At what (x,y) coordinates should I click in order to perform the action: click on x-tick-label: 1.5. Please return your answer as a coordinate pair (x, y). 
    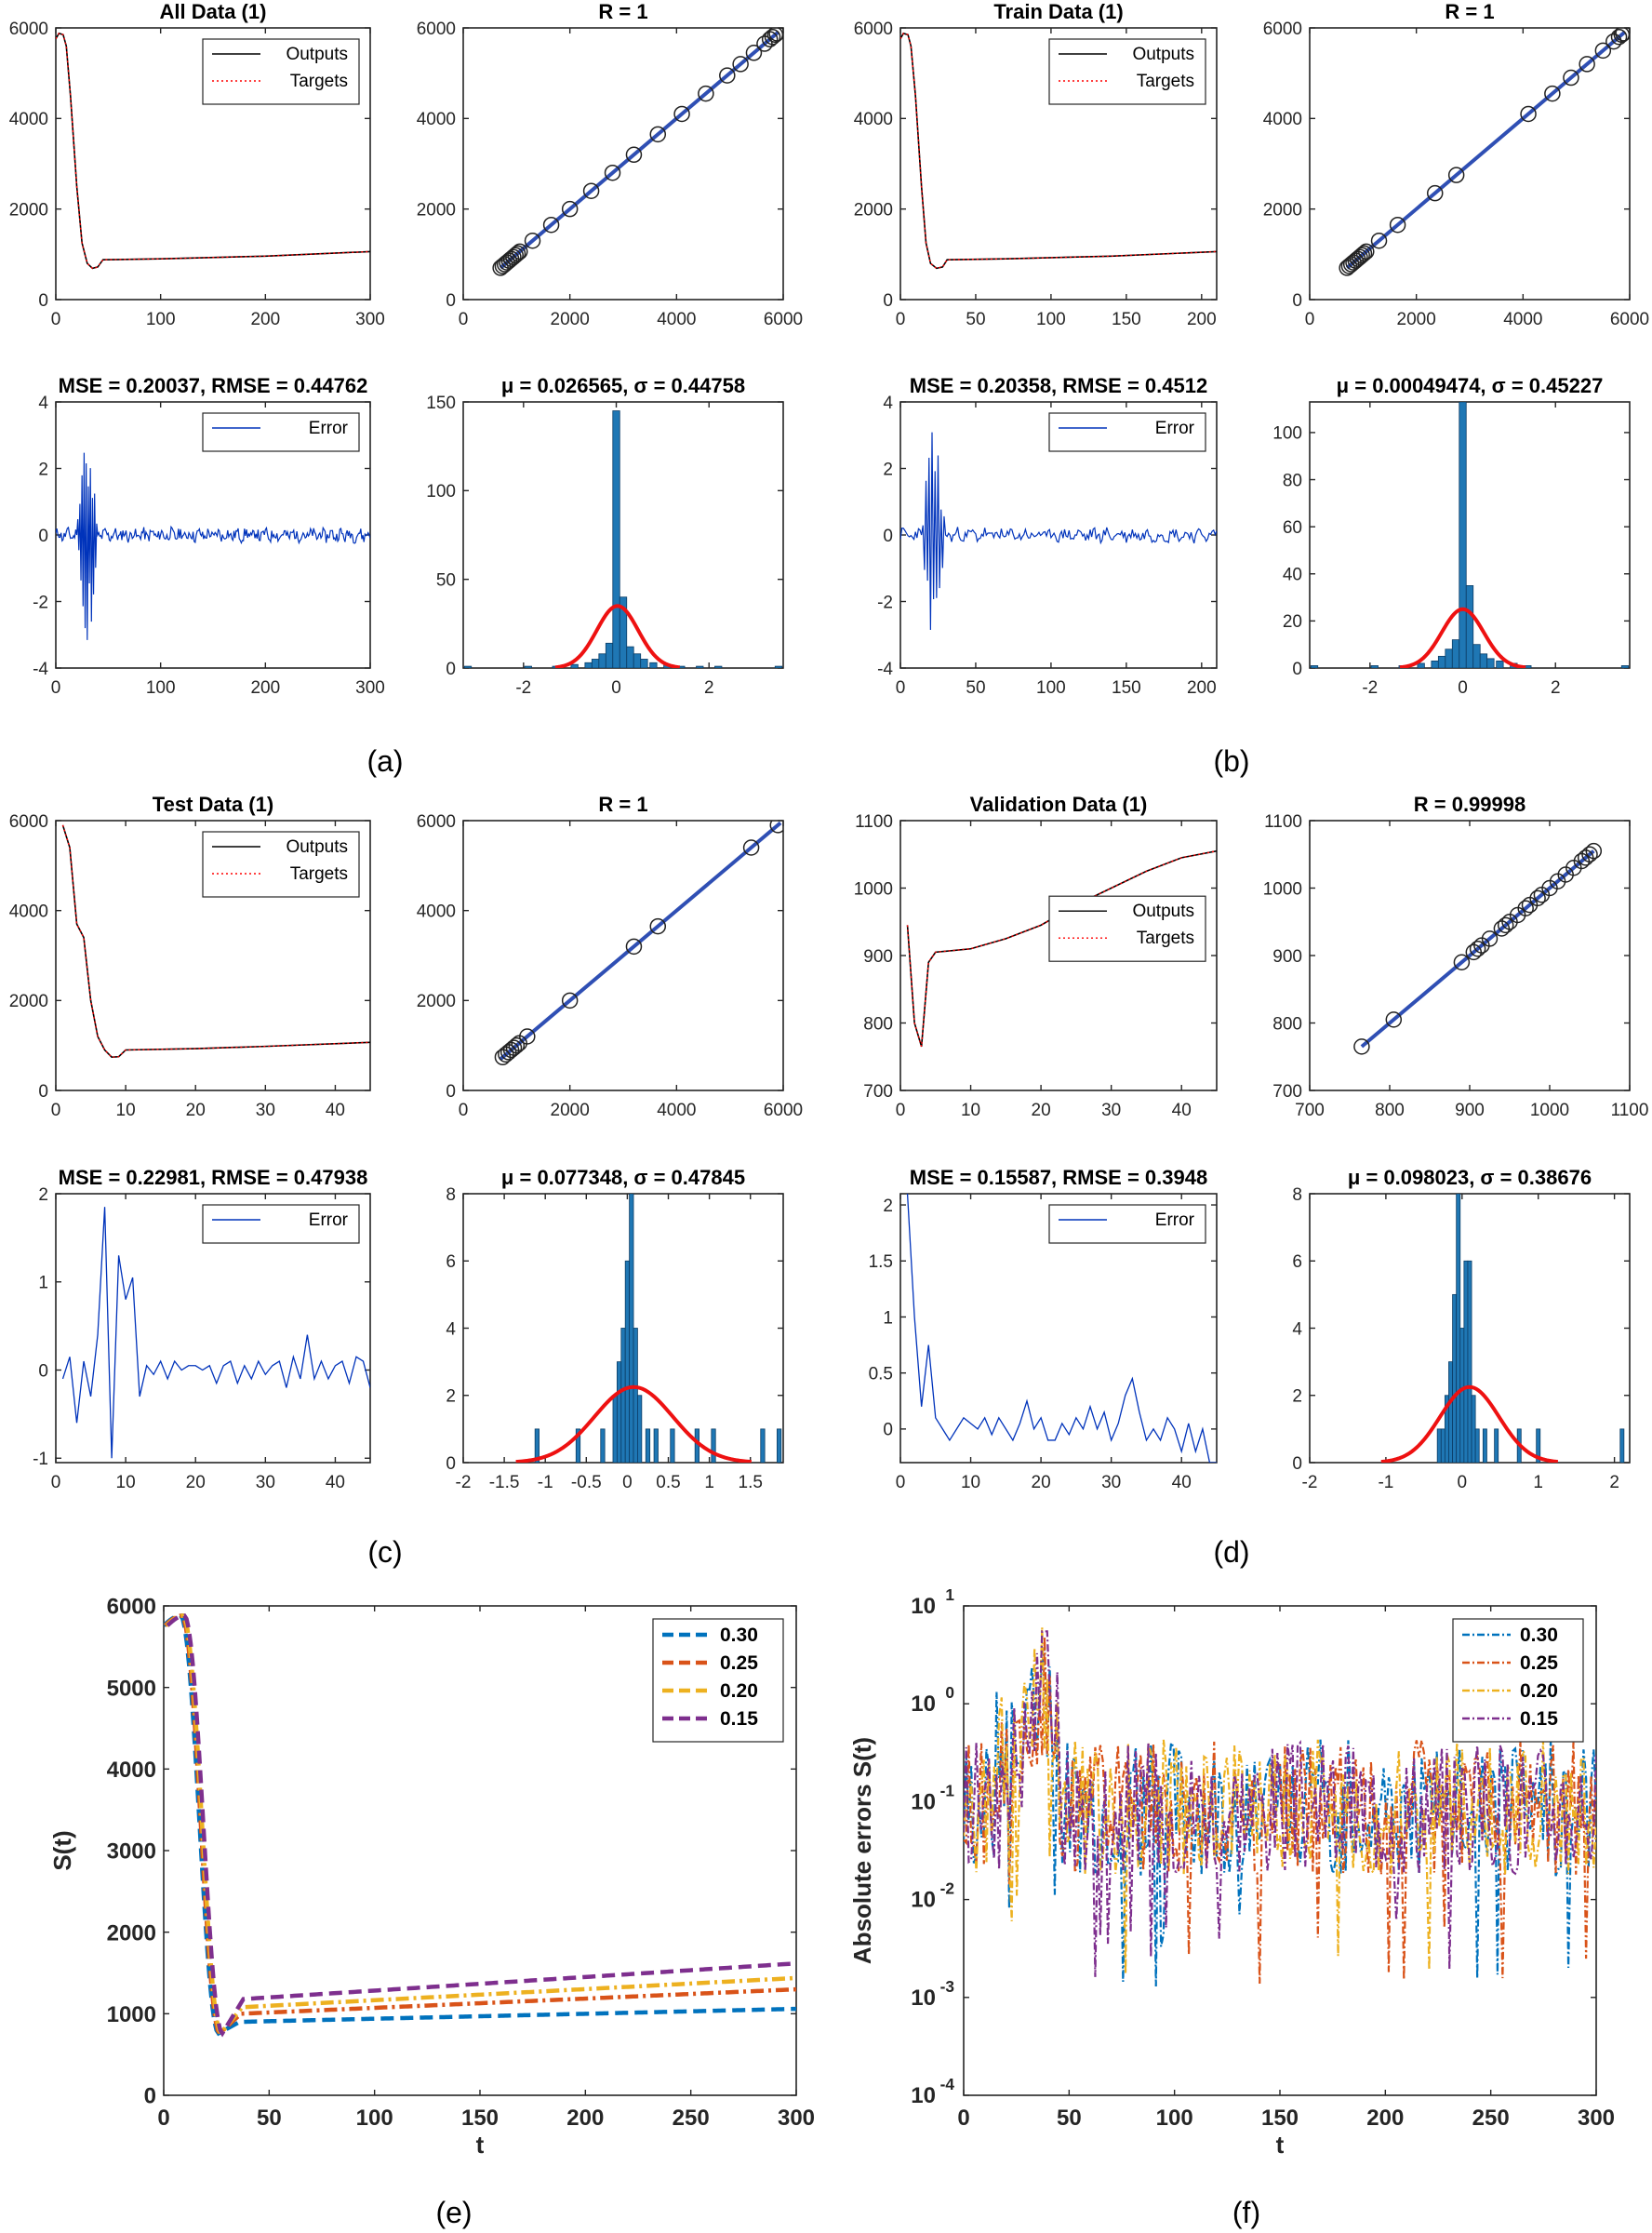
    Looking at the image, I should click on (751, 1482).